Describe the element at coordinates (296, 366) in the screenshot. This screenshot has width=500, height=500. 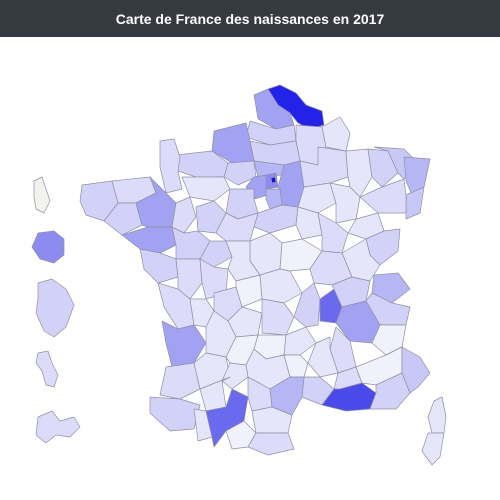
I see `department-lozere` at that location.